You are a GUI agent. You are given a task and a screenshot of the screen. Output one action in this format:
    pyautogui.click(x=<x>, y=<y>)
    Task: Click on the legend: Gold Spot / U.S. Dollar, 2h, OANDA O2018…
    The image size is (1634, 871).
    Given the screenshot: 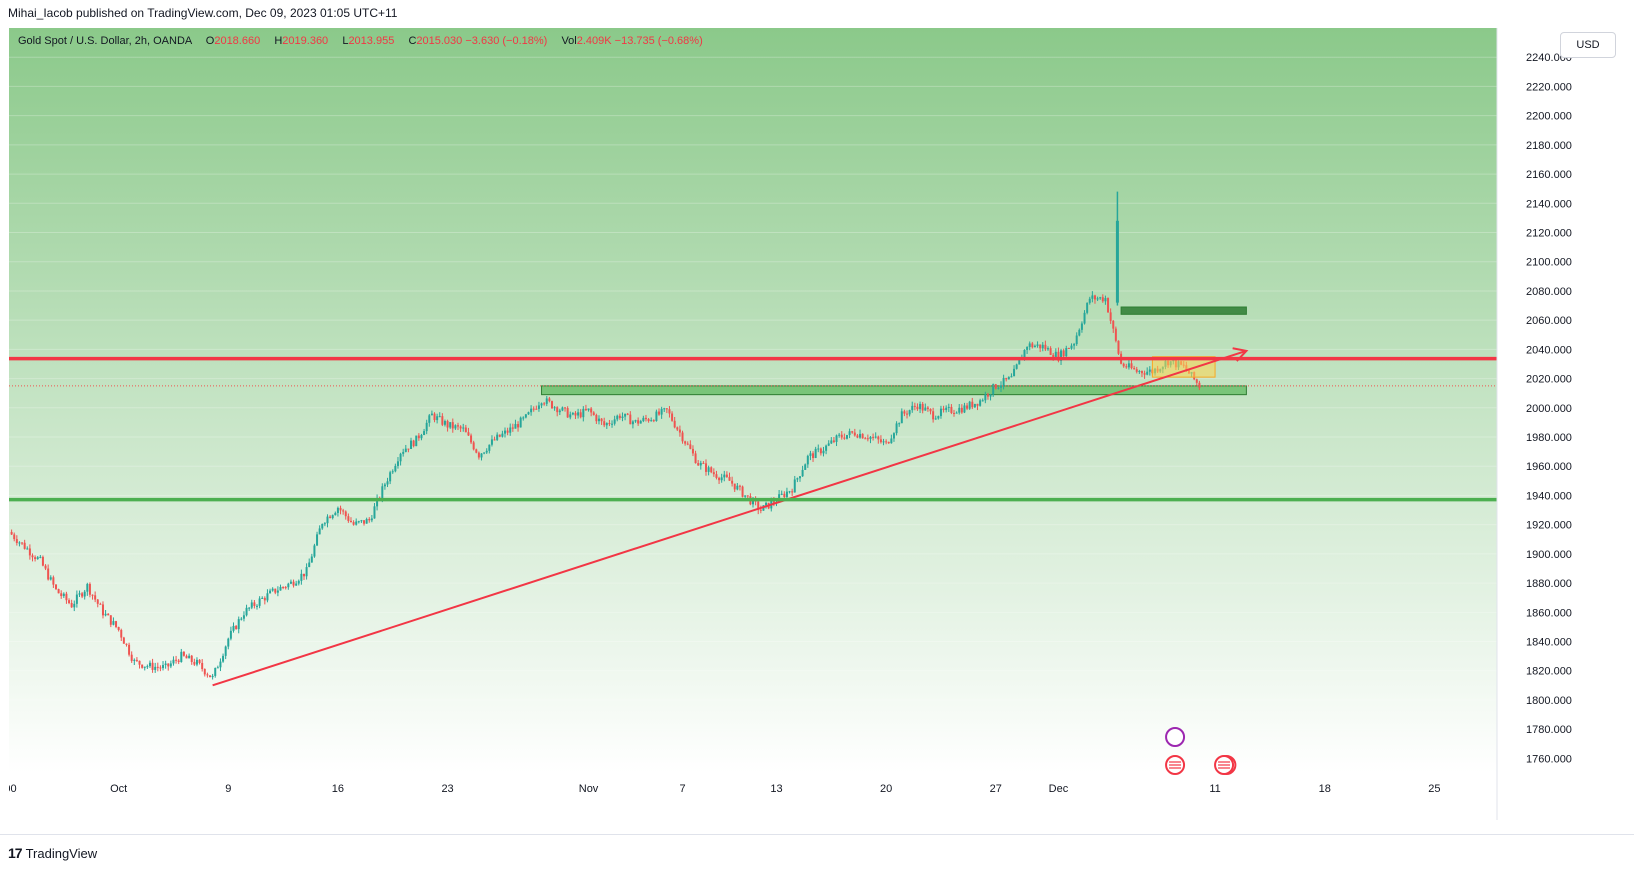 What is the action you would take?
    pyautogui.click(x=360, y=41)
    